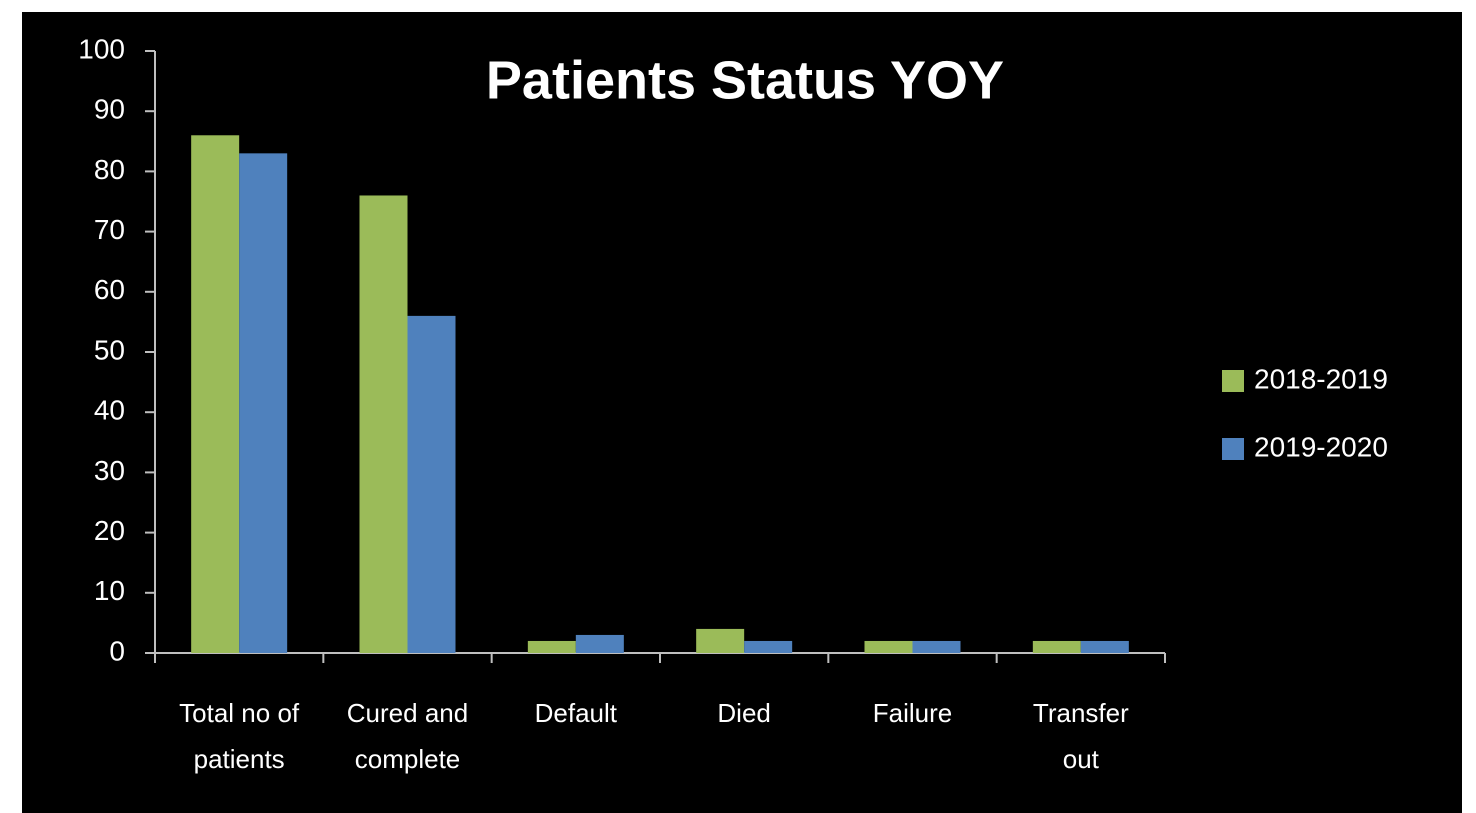 This screenshot has width=1476, height=813. What do you see at coordinates (744, 713) in the screenshot?
I see `x-tick-label: Died` at bounding box center [744, 713].